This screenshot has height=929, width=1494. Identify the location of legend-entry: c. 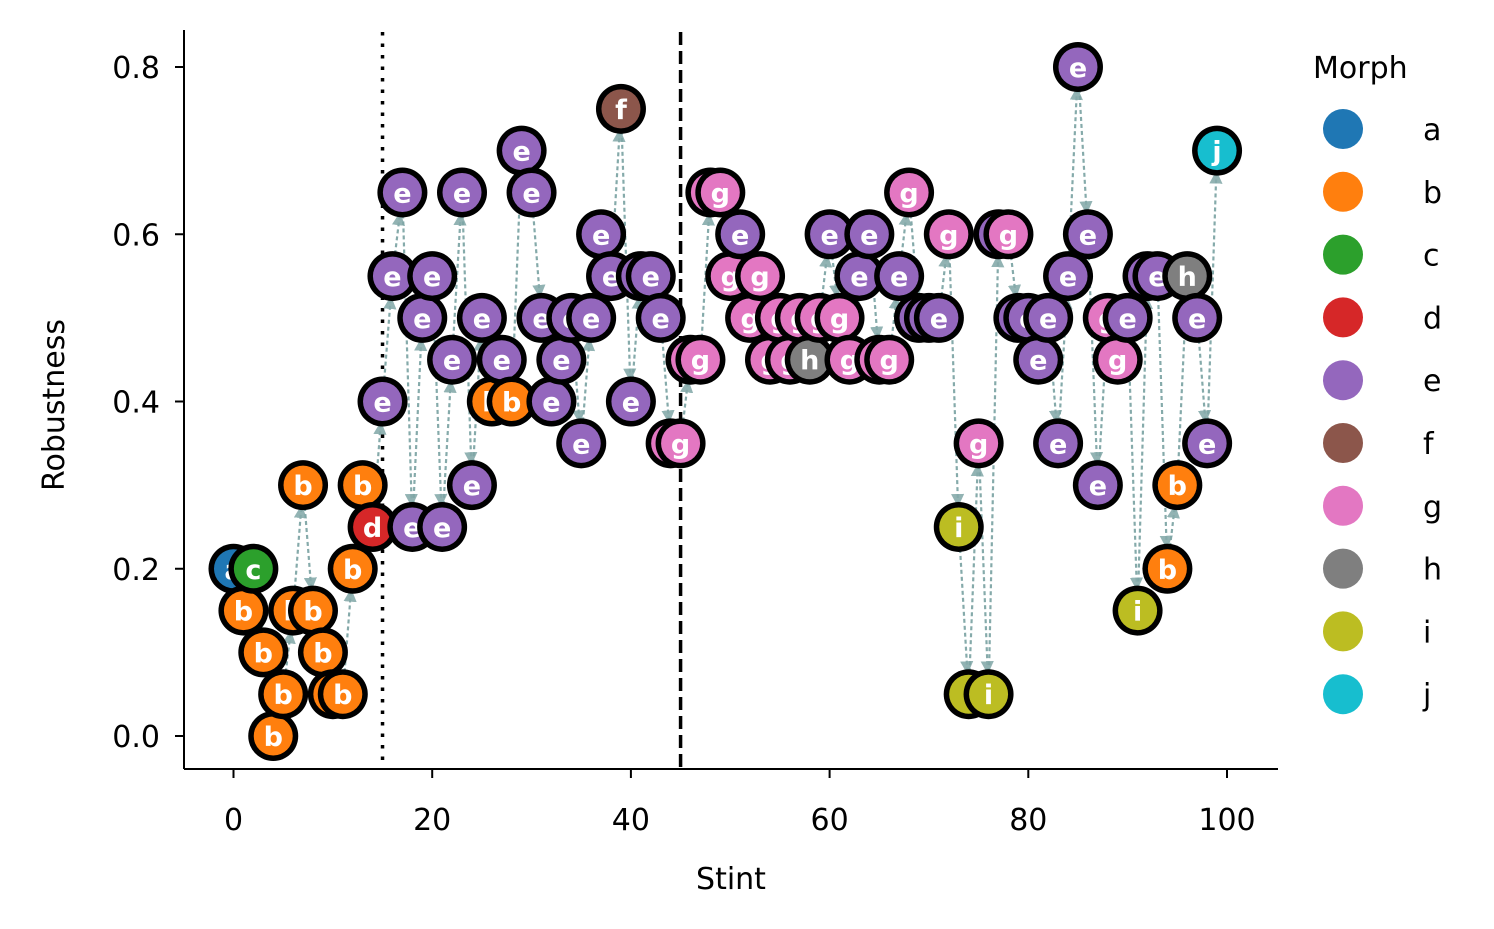
(1381, 254).